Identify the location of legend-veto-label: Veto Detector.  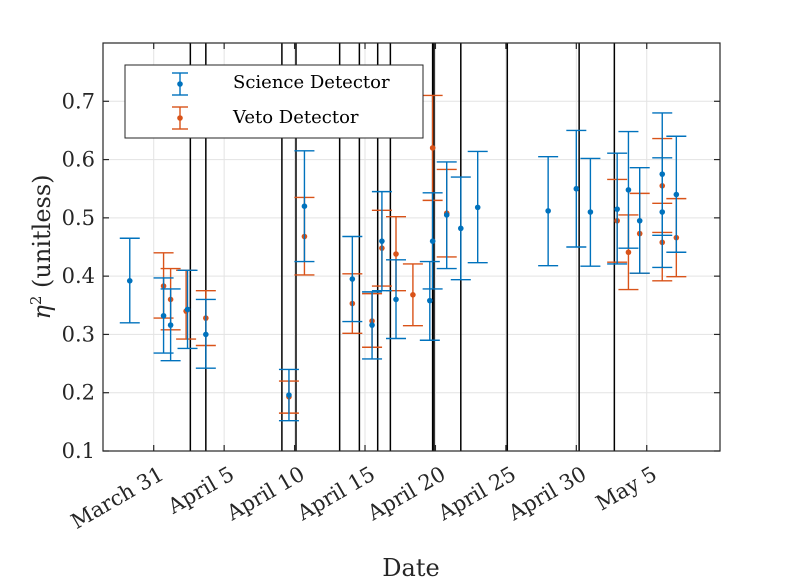
(295, 117).